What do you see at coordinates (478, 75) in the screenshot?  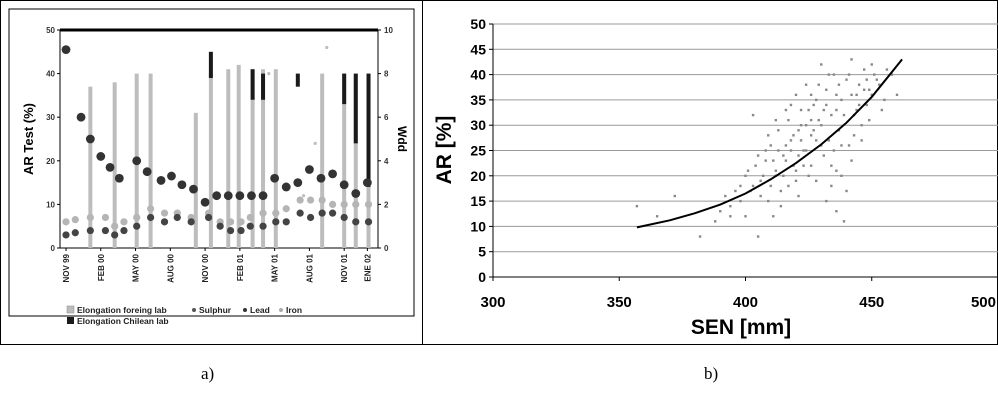 I see `y-tick-label: 40` at bounding box center [478, 75].